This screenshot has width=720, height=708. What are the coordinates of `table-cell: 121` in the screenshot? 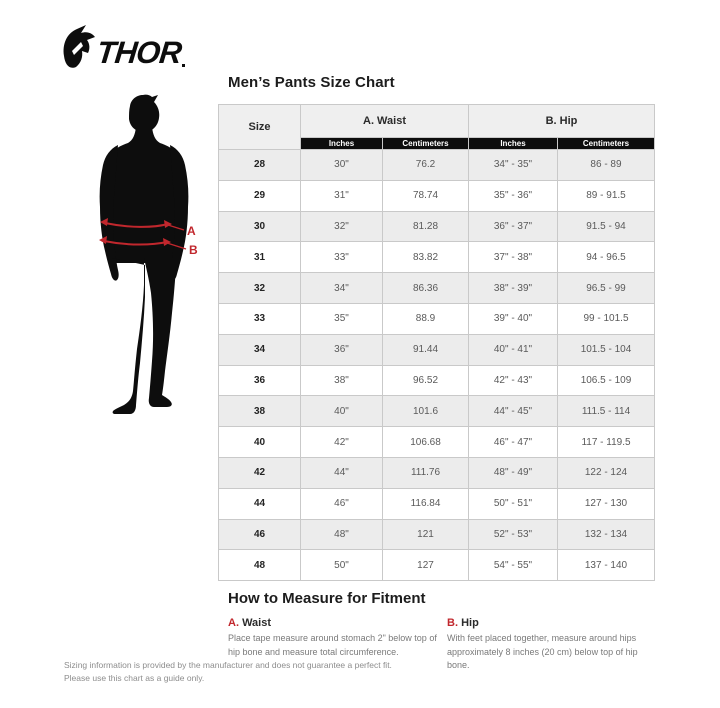 It's located at (425, 534).